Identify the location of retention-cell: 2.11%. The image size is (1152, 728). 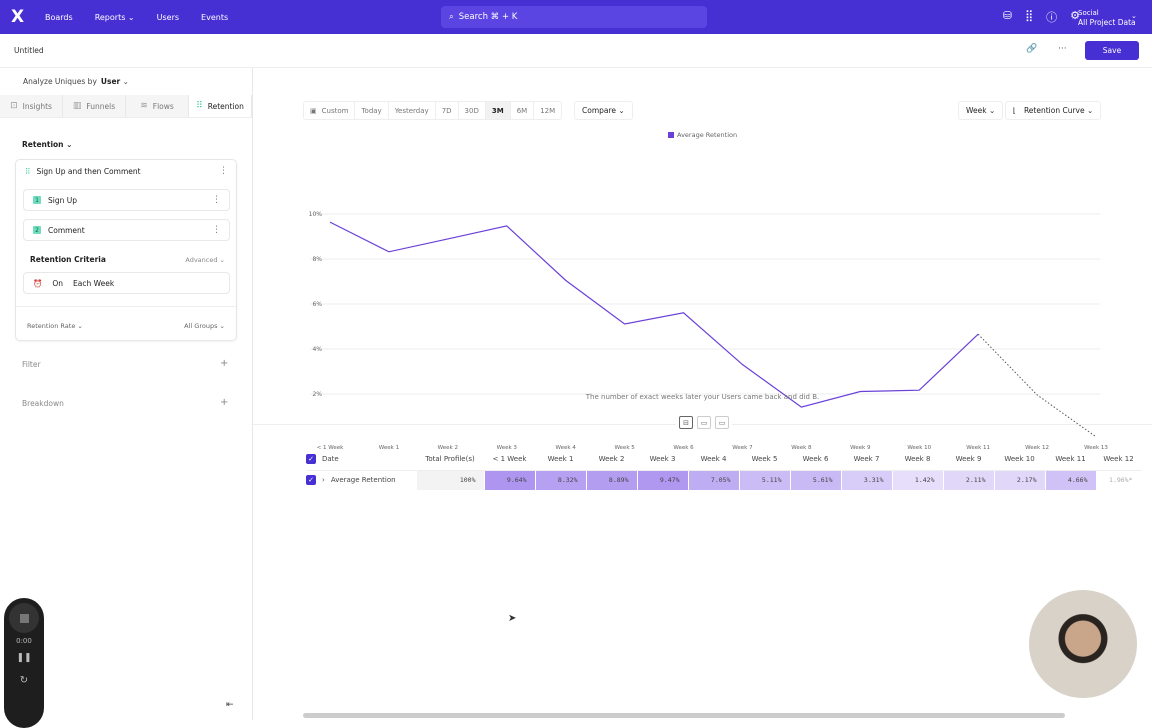
(969, 480).